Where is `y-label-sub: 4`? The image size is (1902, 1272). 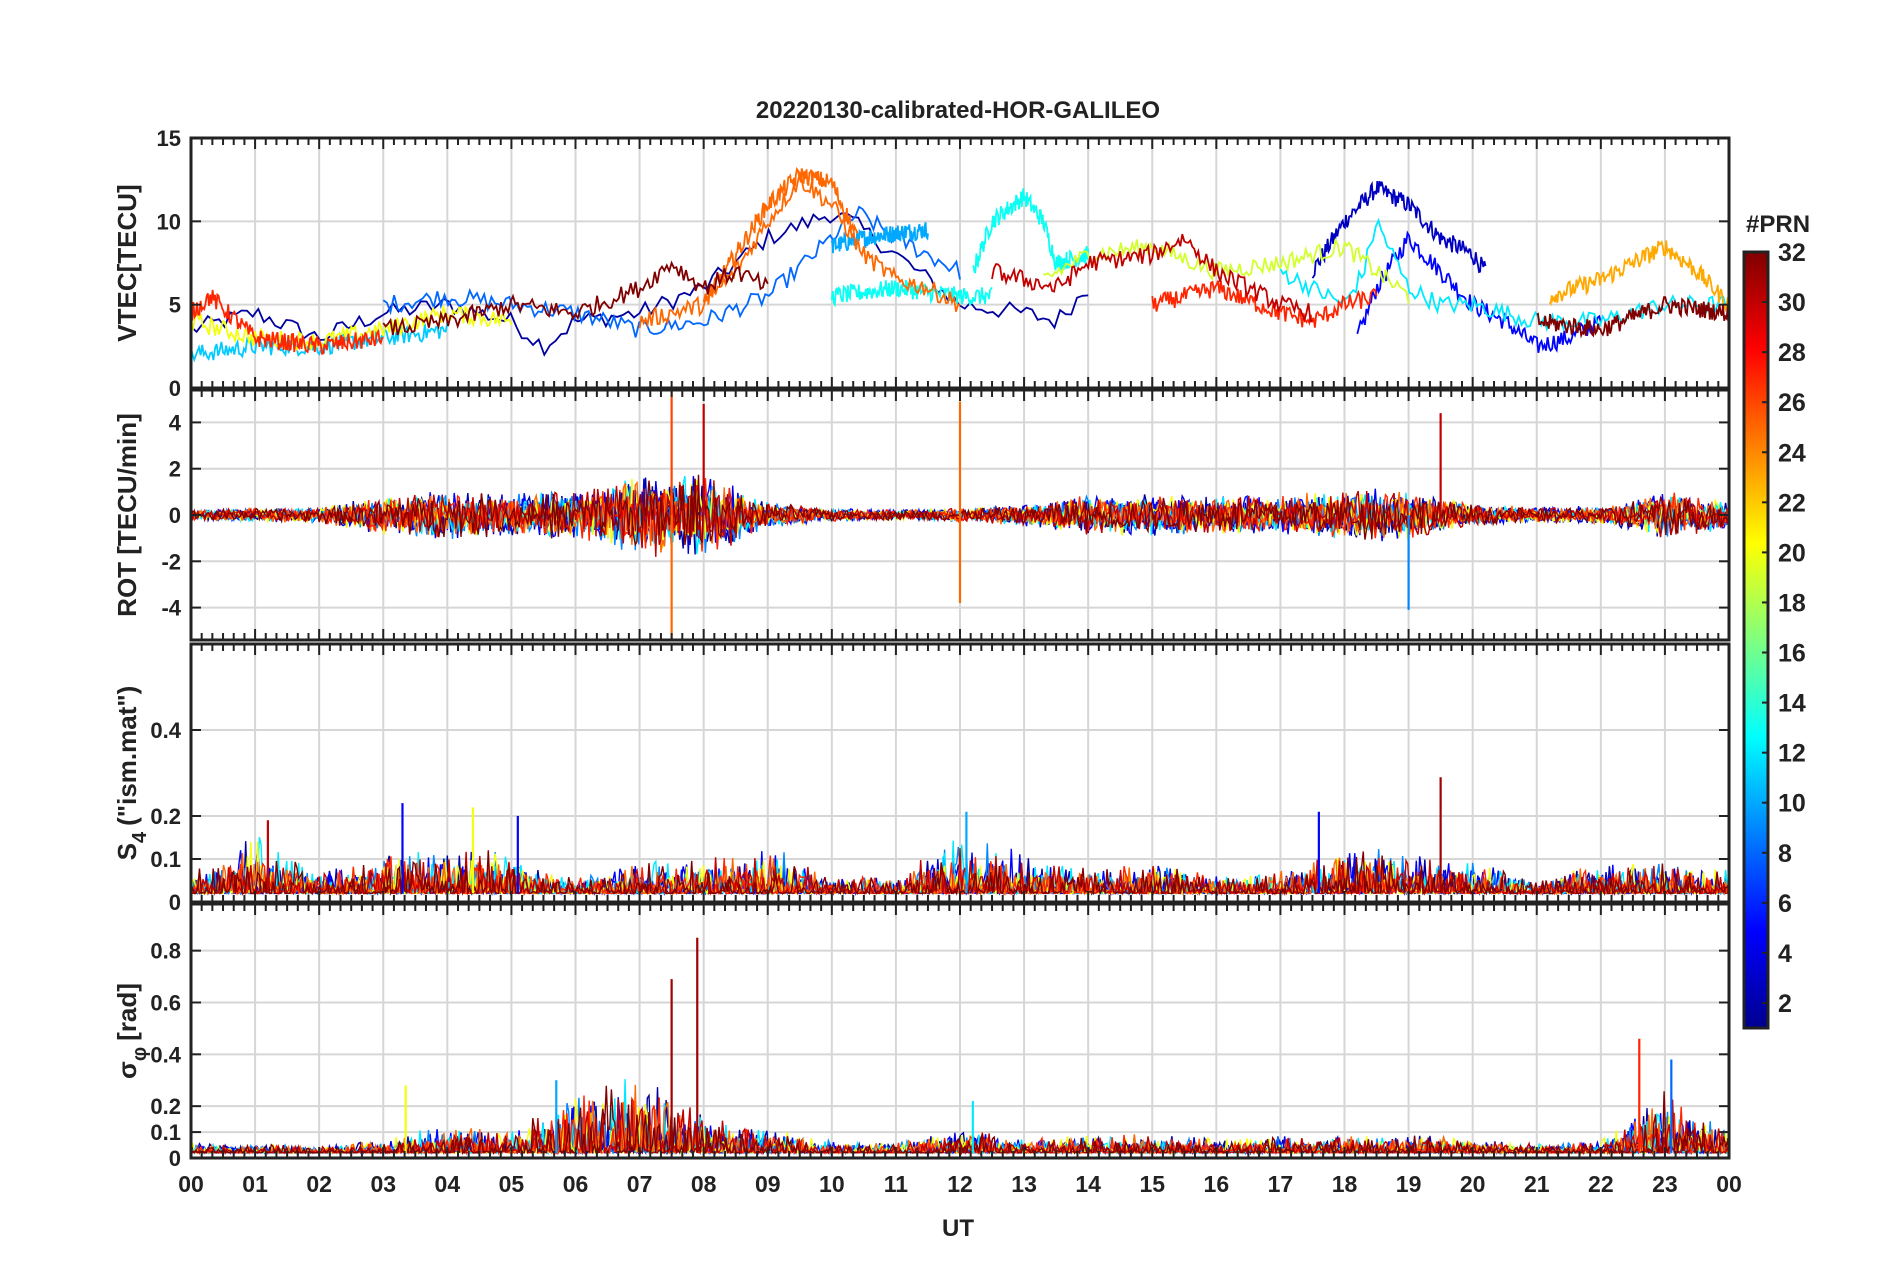
y-label-sub: 4 is located at coordinates (140, 837).